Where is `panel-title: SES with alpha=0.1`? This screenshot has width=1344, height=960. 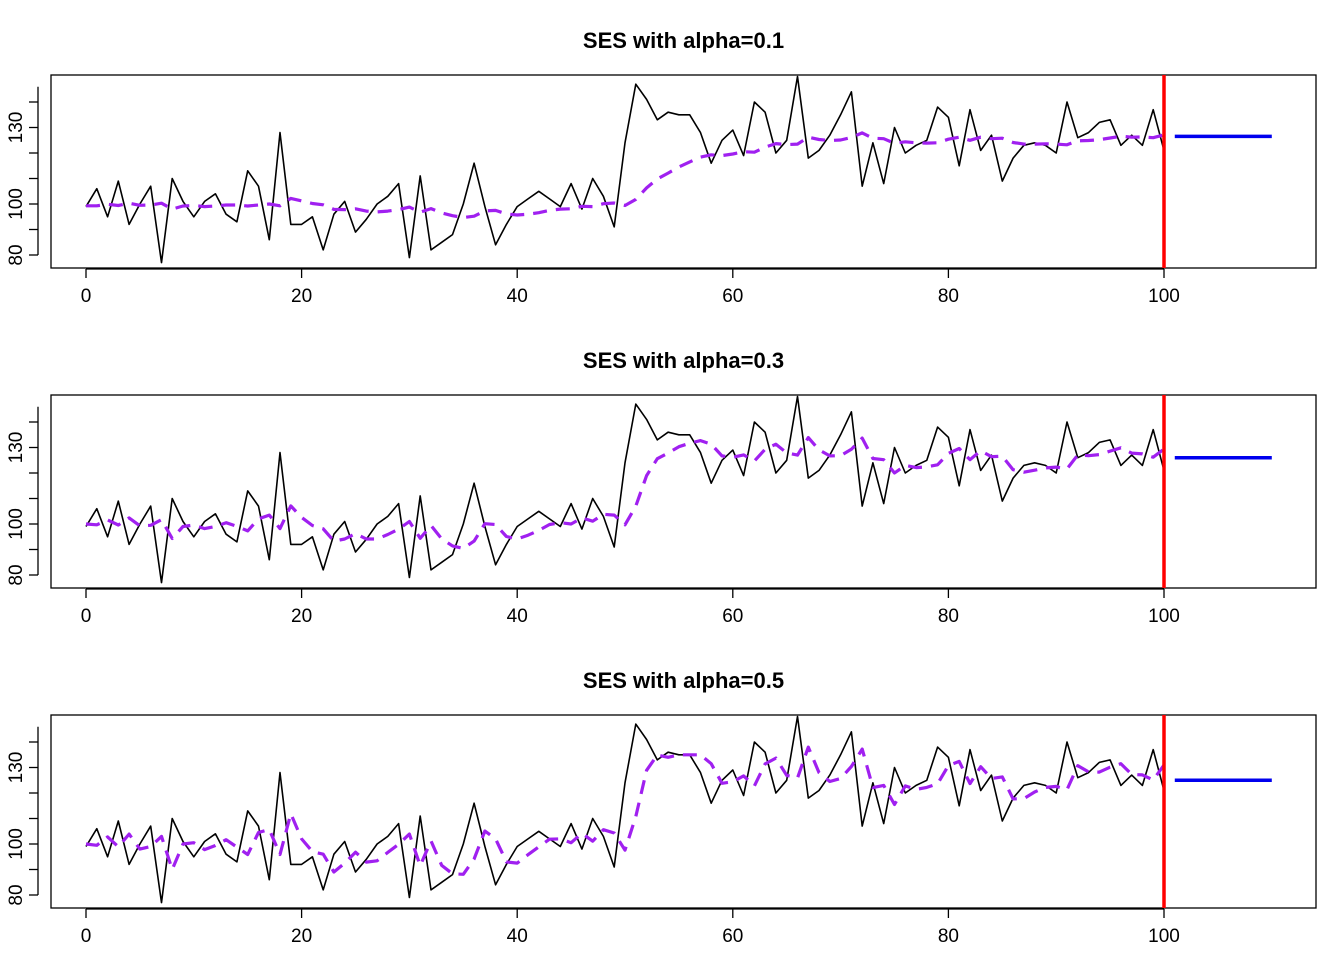
panel-title: SES with alpha=0.1 is located at coordinates (683, 40).